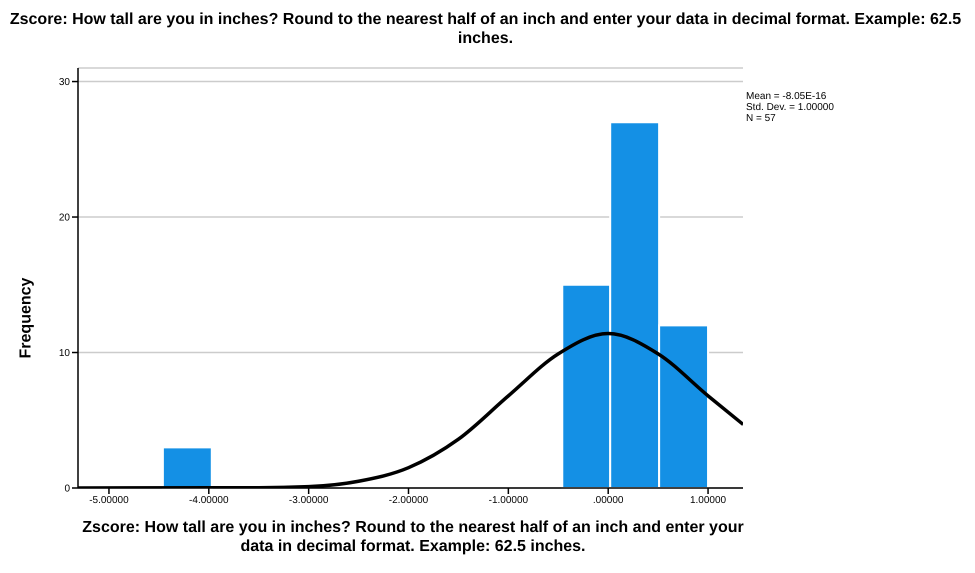 This screenshot has height=573, width=975. What do you see at coordinates (64, 82) in the screenshot?
I see `y-tick-label: 30` at bounding box center [64, 82].